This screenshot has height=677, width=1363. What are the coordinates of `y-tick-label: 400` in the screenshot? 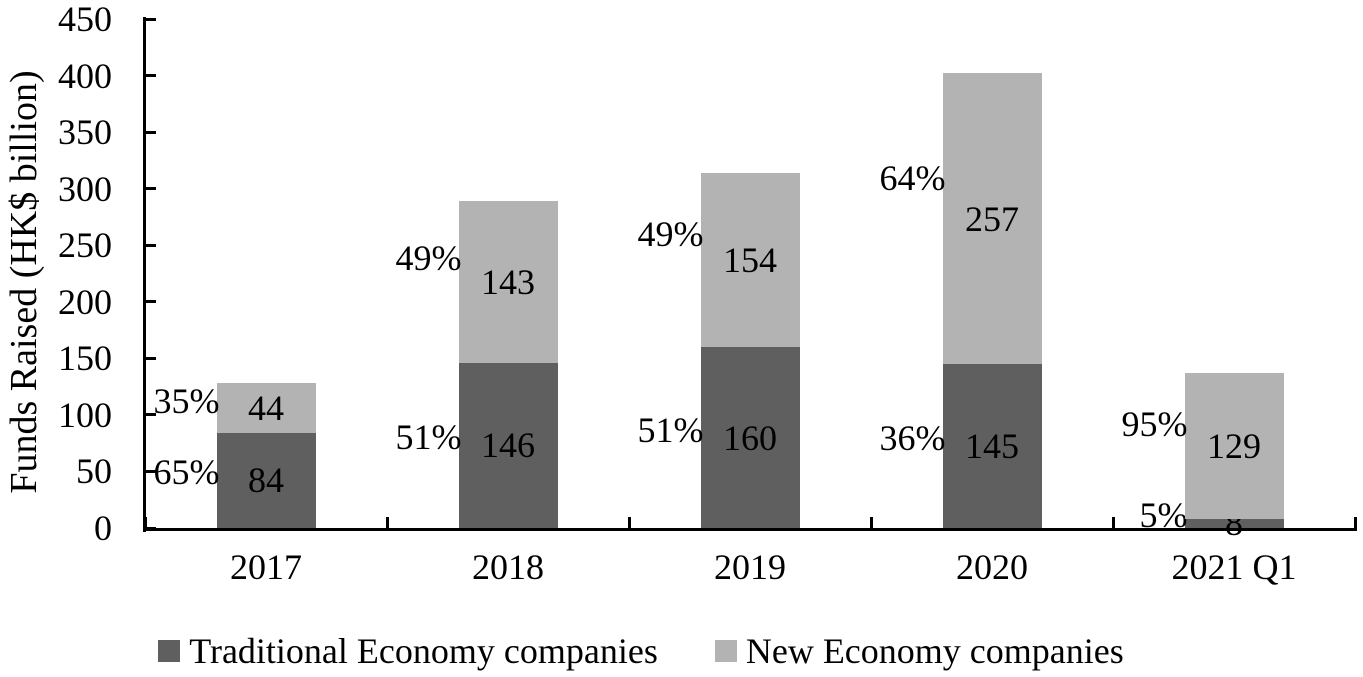 It's located at (85, 75).